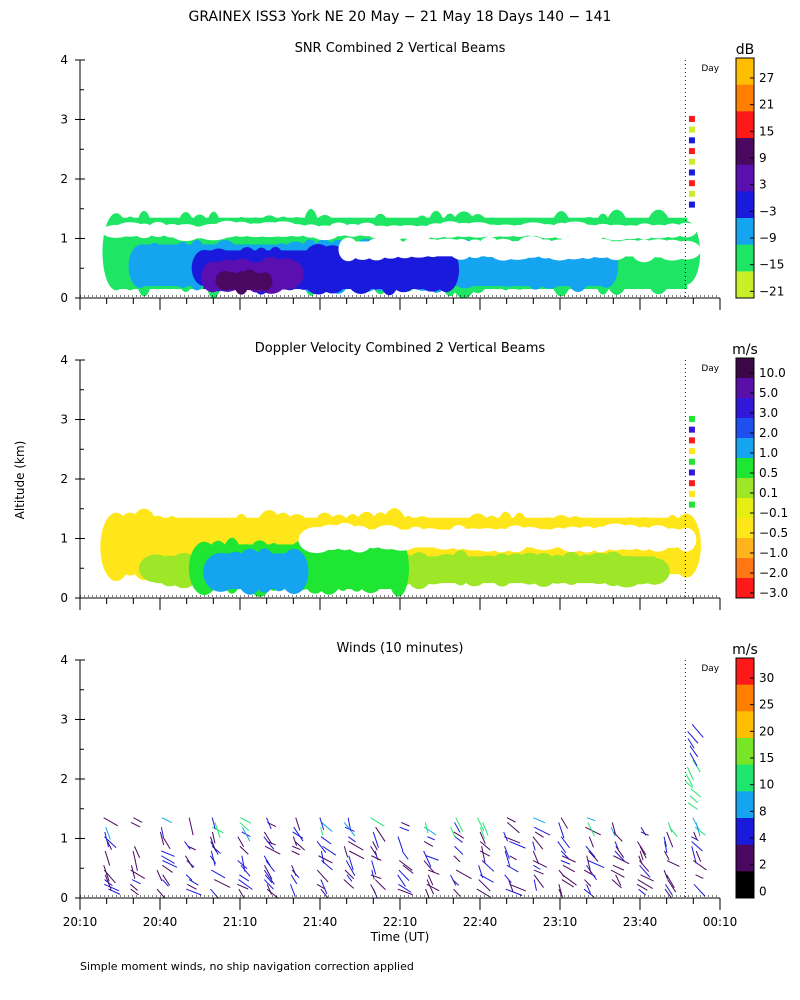 The image size is (800, 1000). Describe the element at coordinates (766, 785) in the screenshot. I see `colorbar-tick-label: 10` at that location.